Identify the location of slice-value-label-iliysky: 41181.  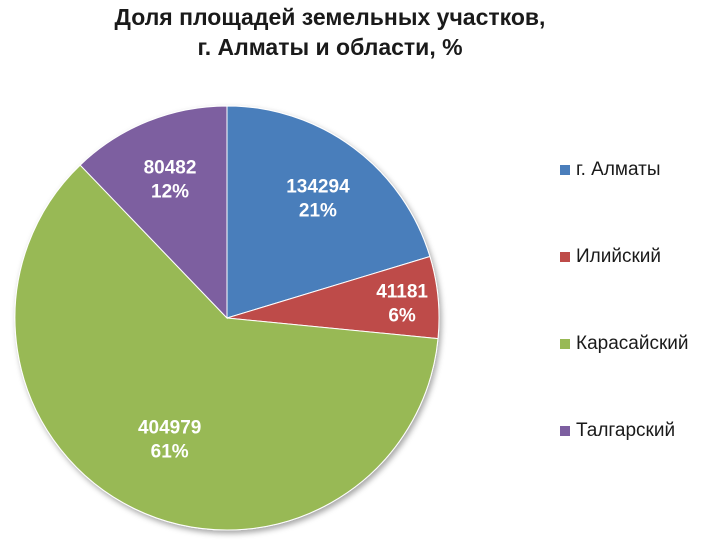
(402, 292).